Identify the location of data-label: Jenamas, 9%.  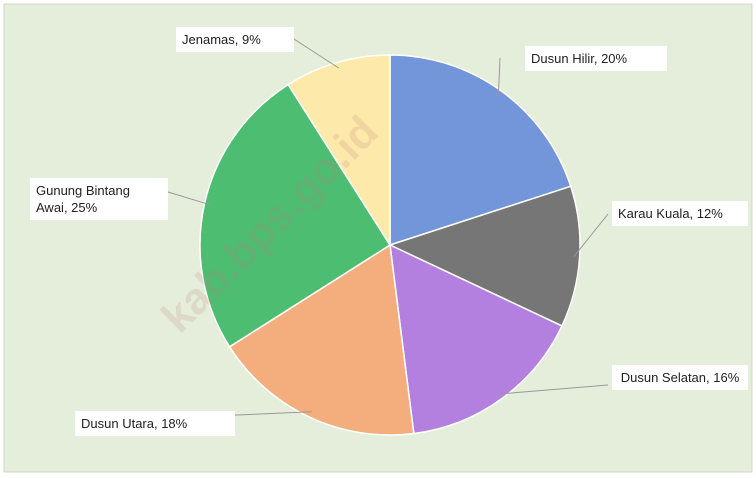
(235, 39).